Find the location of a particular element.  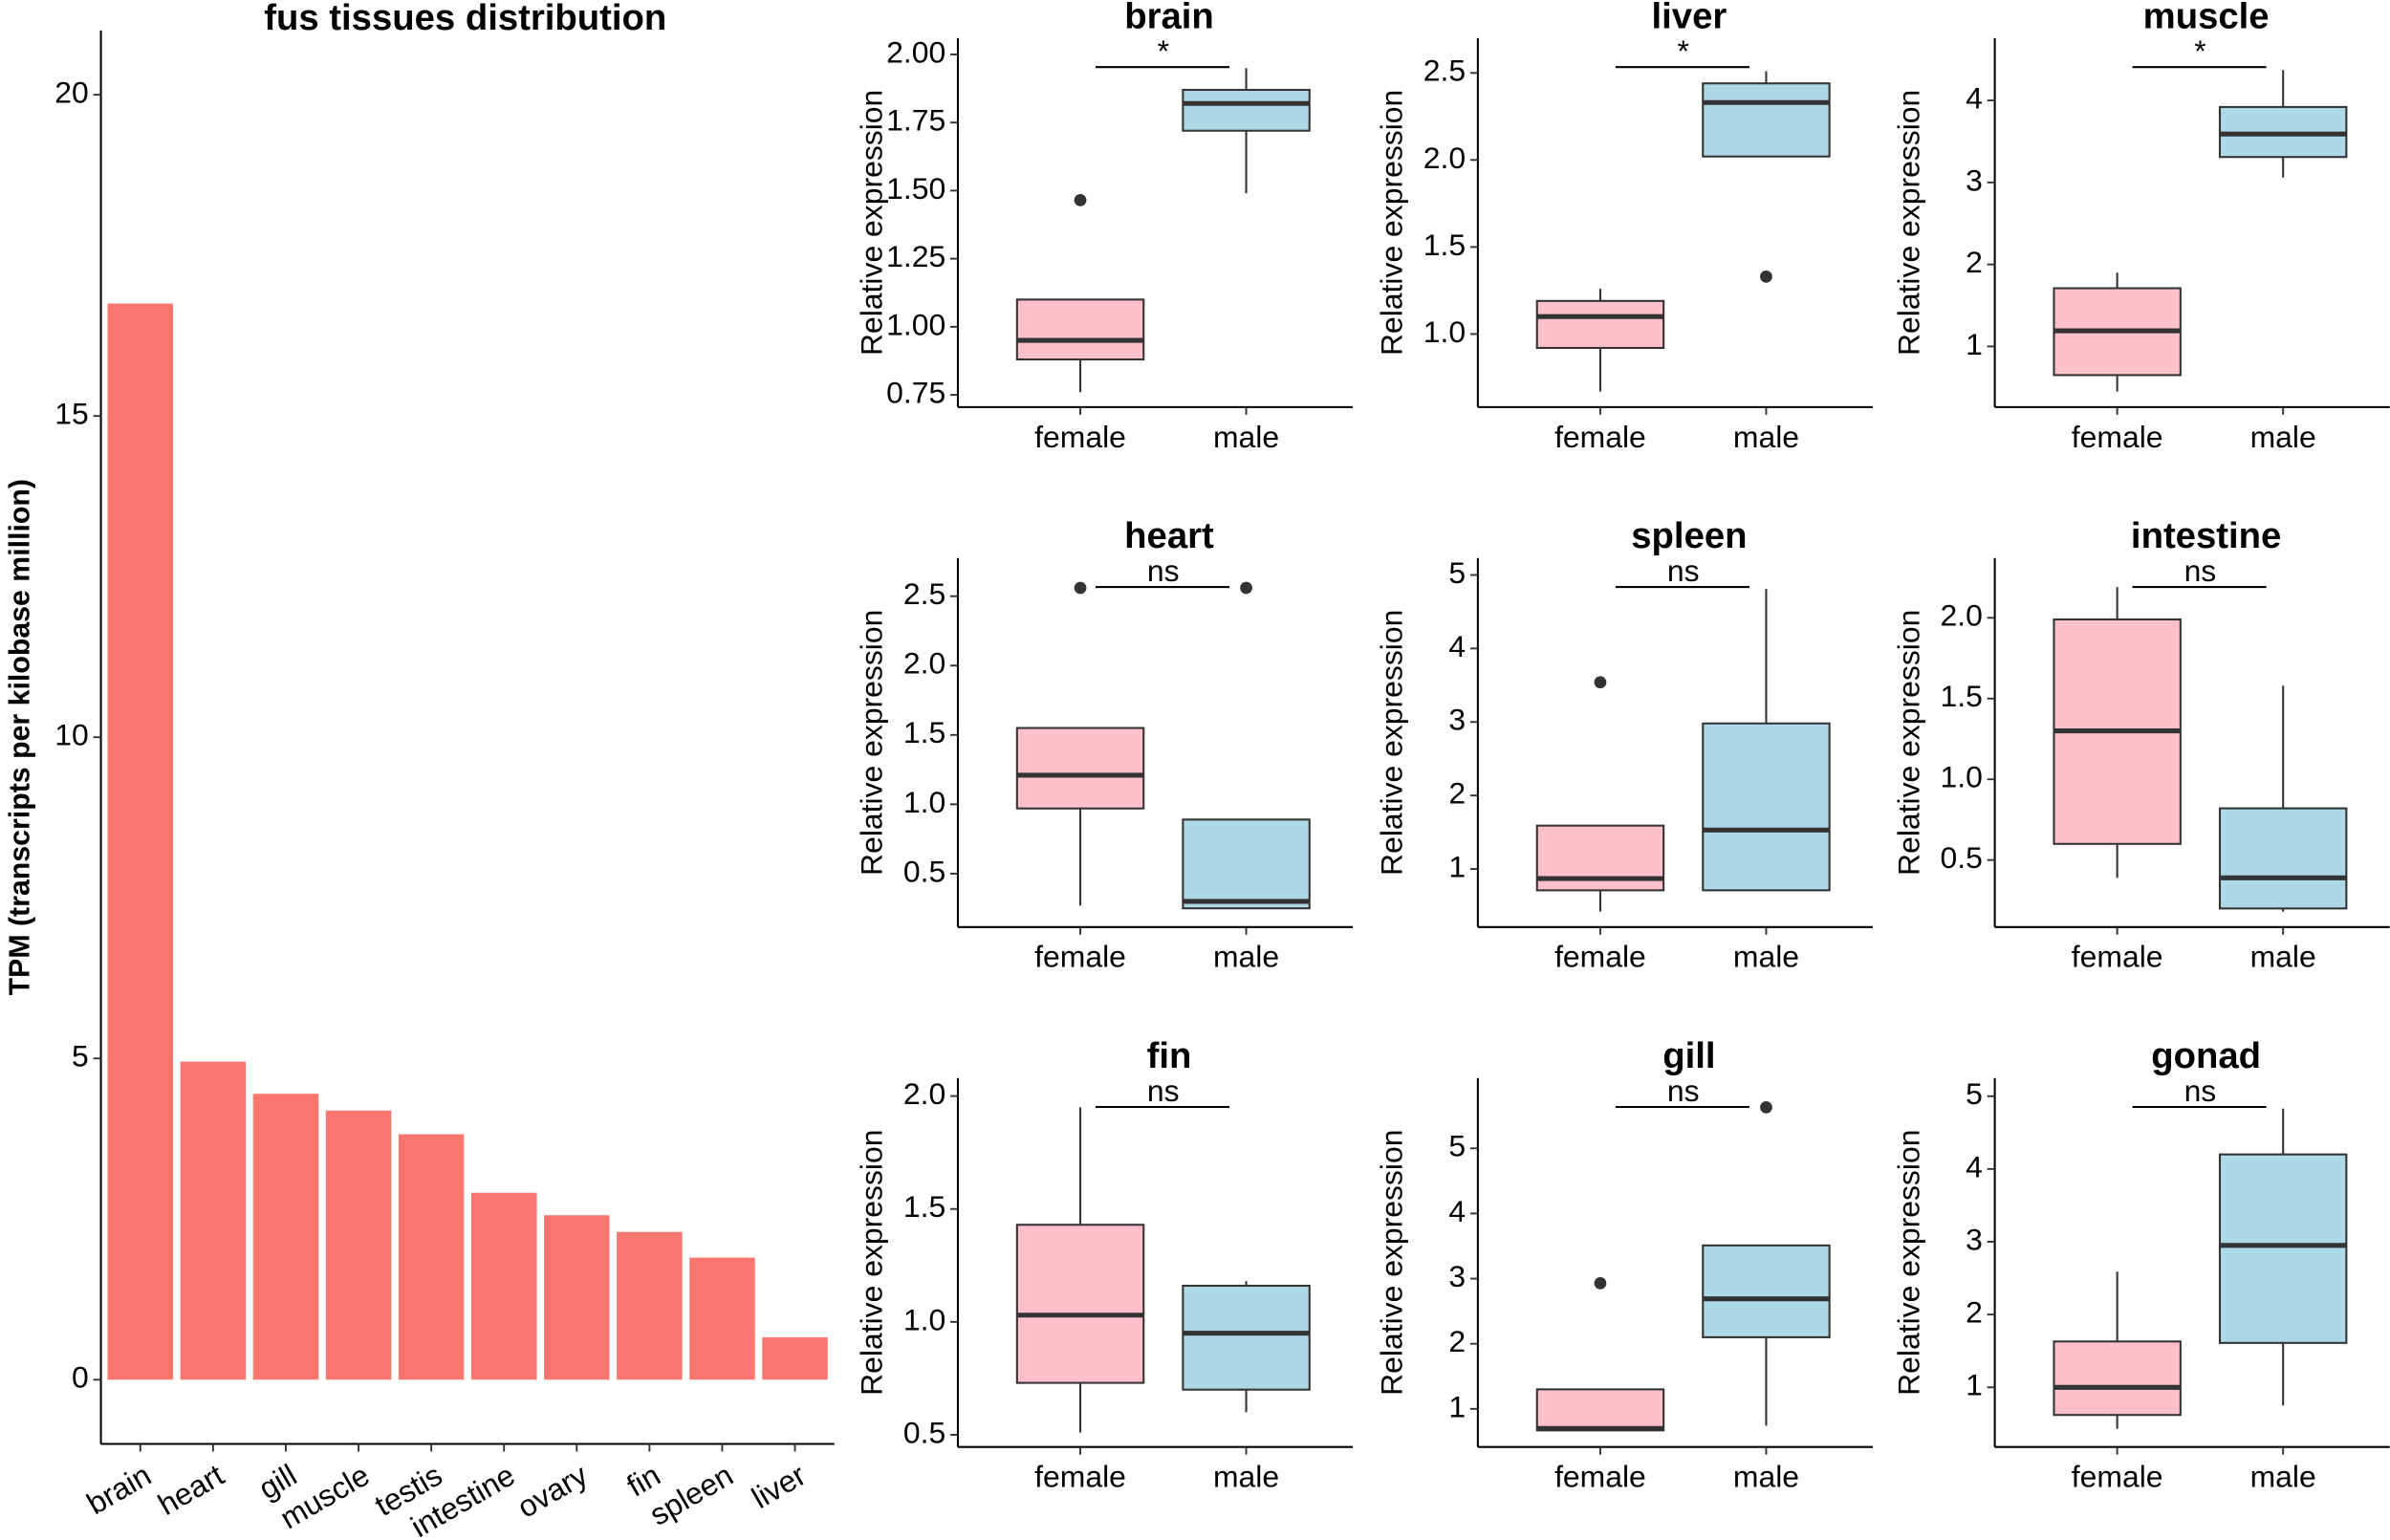

y-tick-label: 15 is located at coordinates (71, 414).